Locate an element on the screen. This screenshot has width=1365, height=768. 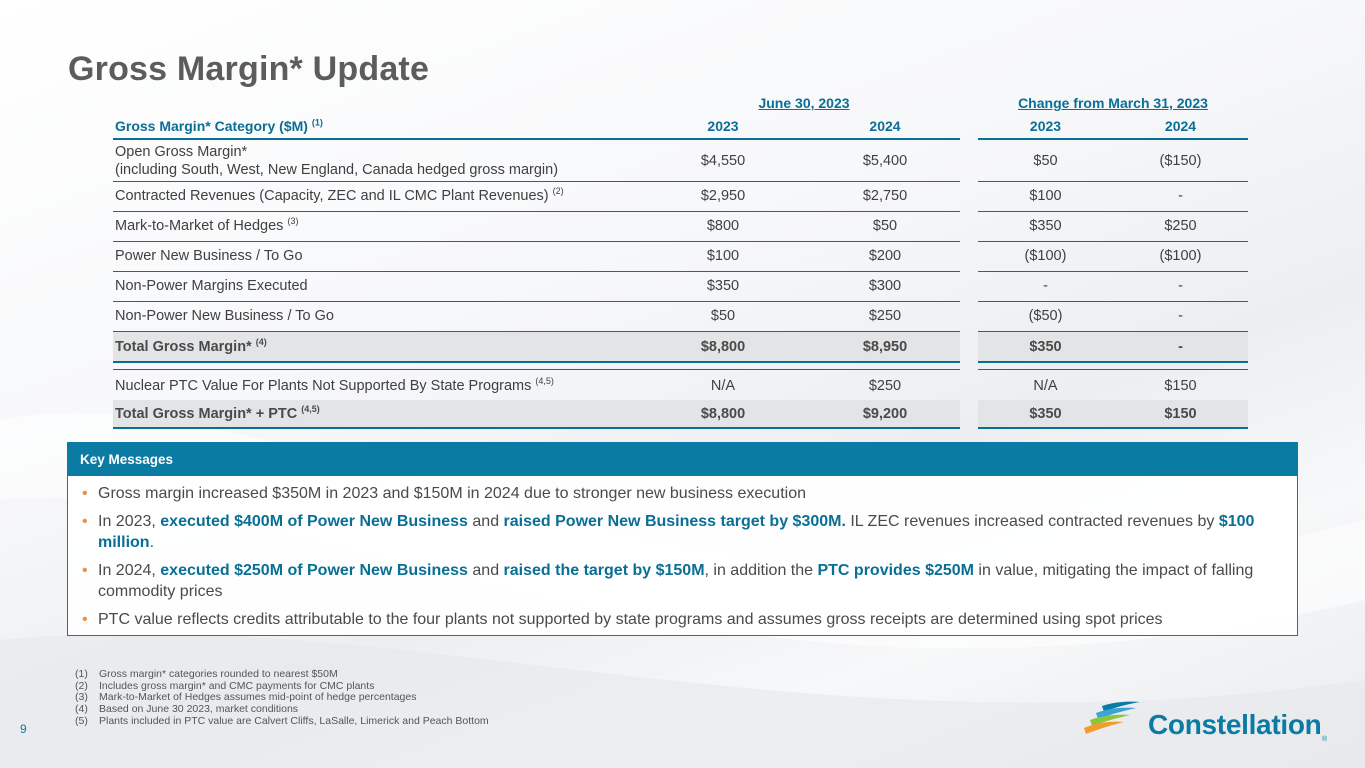
key-message-3-text-1: In 2024, is located at coordinates (129, 570).